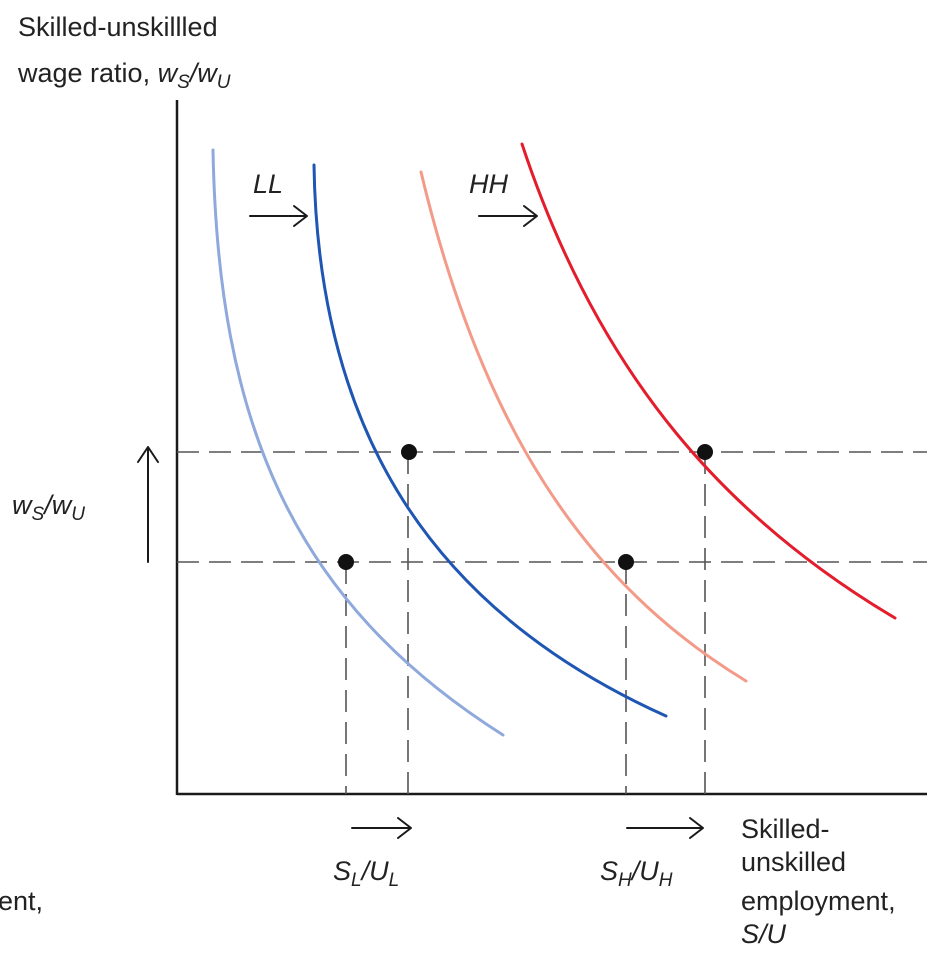 Image resolution: width=942 pixels, height=953 pixels. I want to click on tick-label-sh-uh: SH/UH, so click(636, 873).